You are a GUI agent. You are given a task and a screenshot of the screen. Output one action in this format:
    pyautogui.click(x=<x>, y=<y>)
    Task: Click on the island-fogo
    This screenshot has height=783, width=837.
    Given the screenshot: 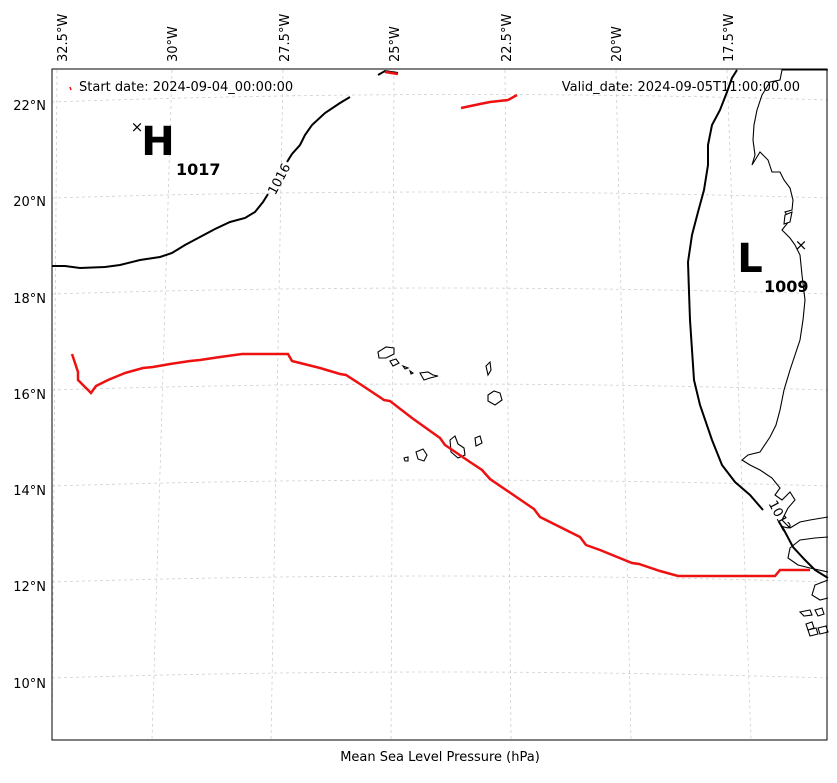 What is the action you would take?
    pyautogui.click(x=421, y=455)
    